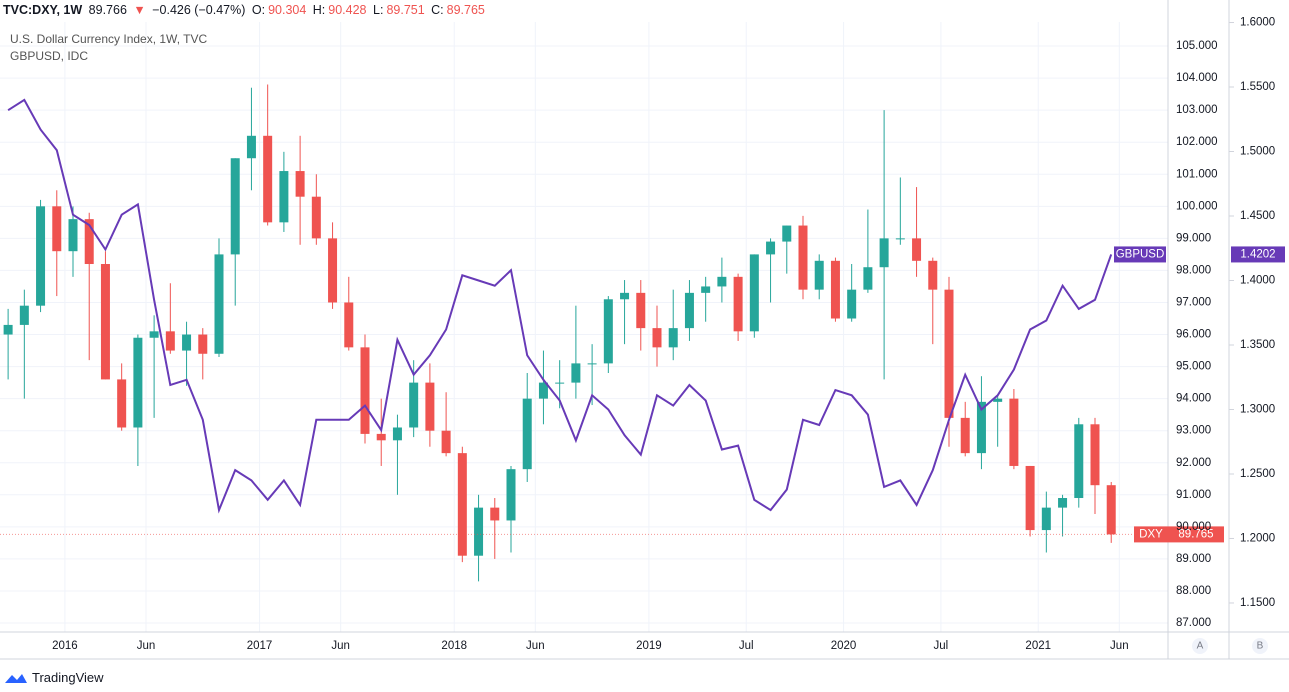  What do you see at coordinates (1193, 399) in the screenshot?
I see `y-tick-label: 94.000` at bounding box center [1193, 399].